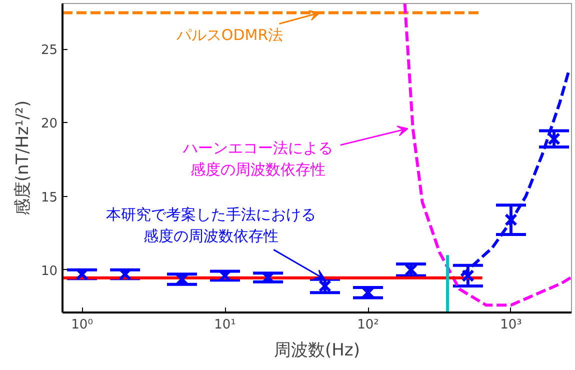 Image resolution: width=575 pixels, height=370 pixels. I want to click on x-tick-label: 10², so click(368, 325).